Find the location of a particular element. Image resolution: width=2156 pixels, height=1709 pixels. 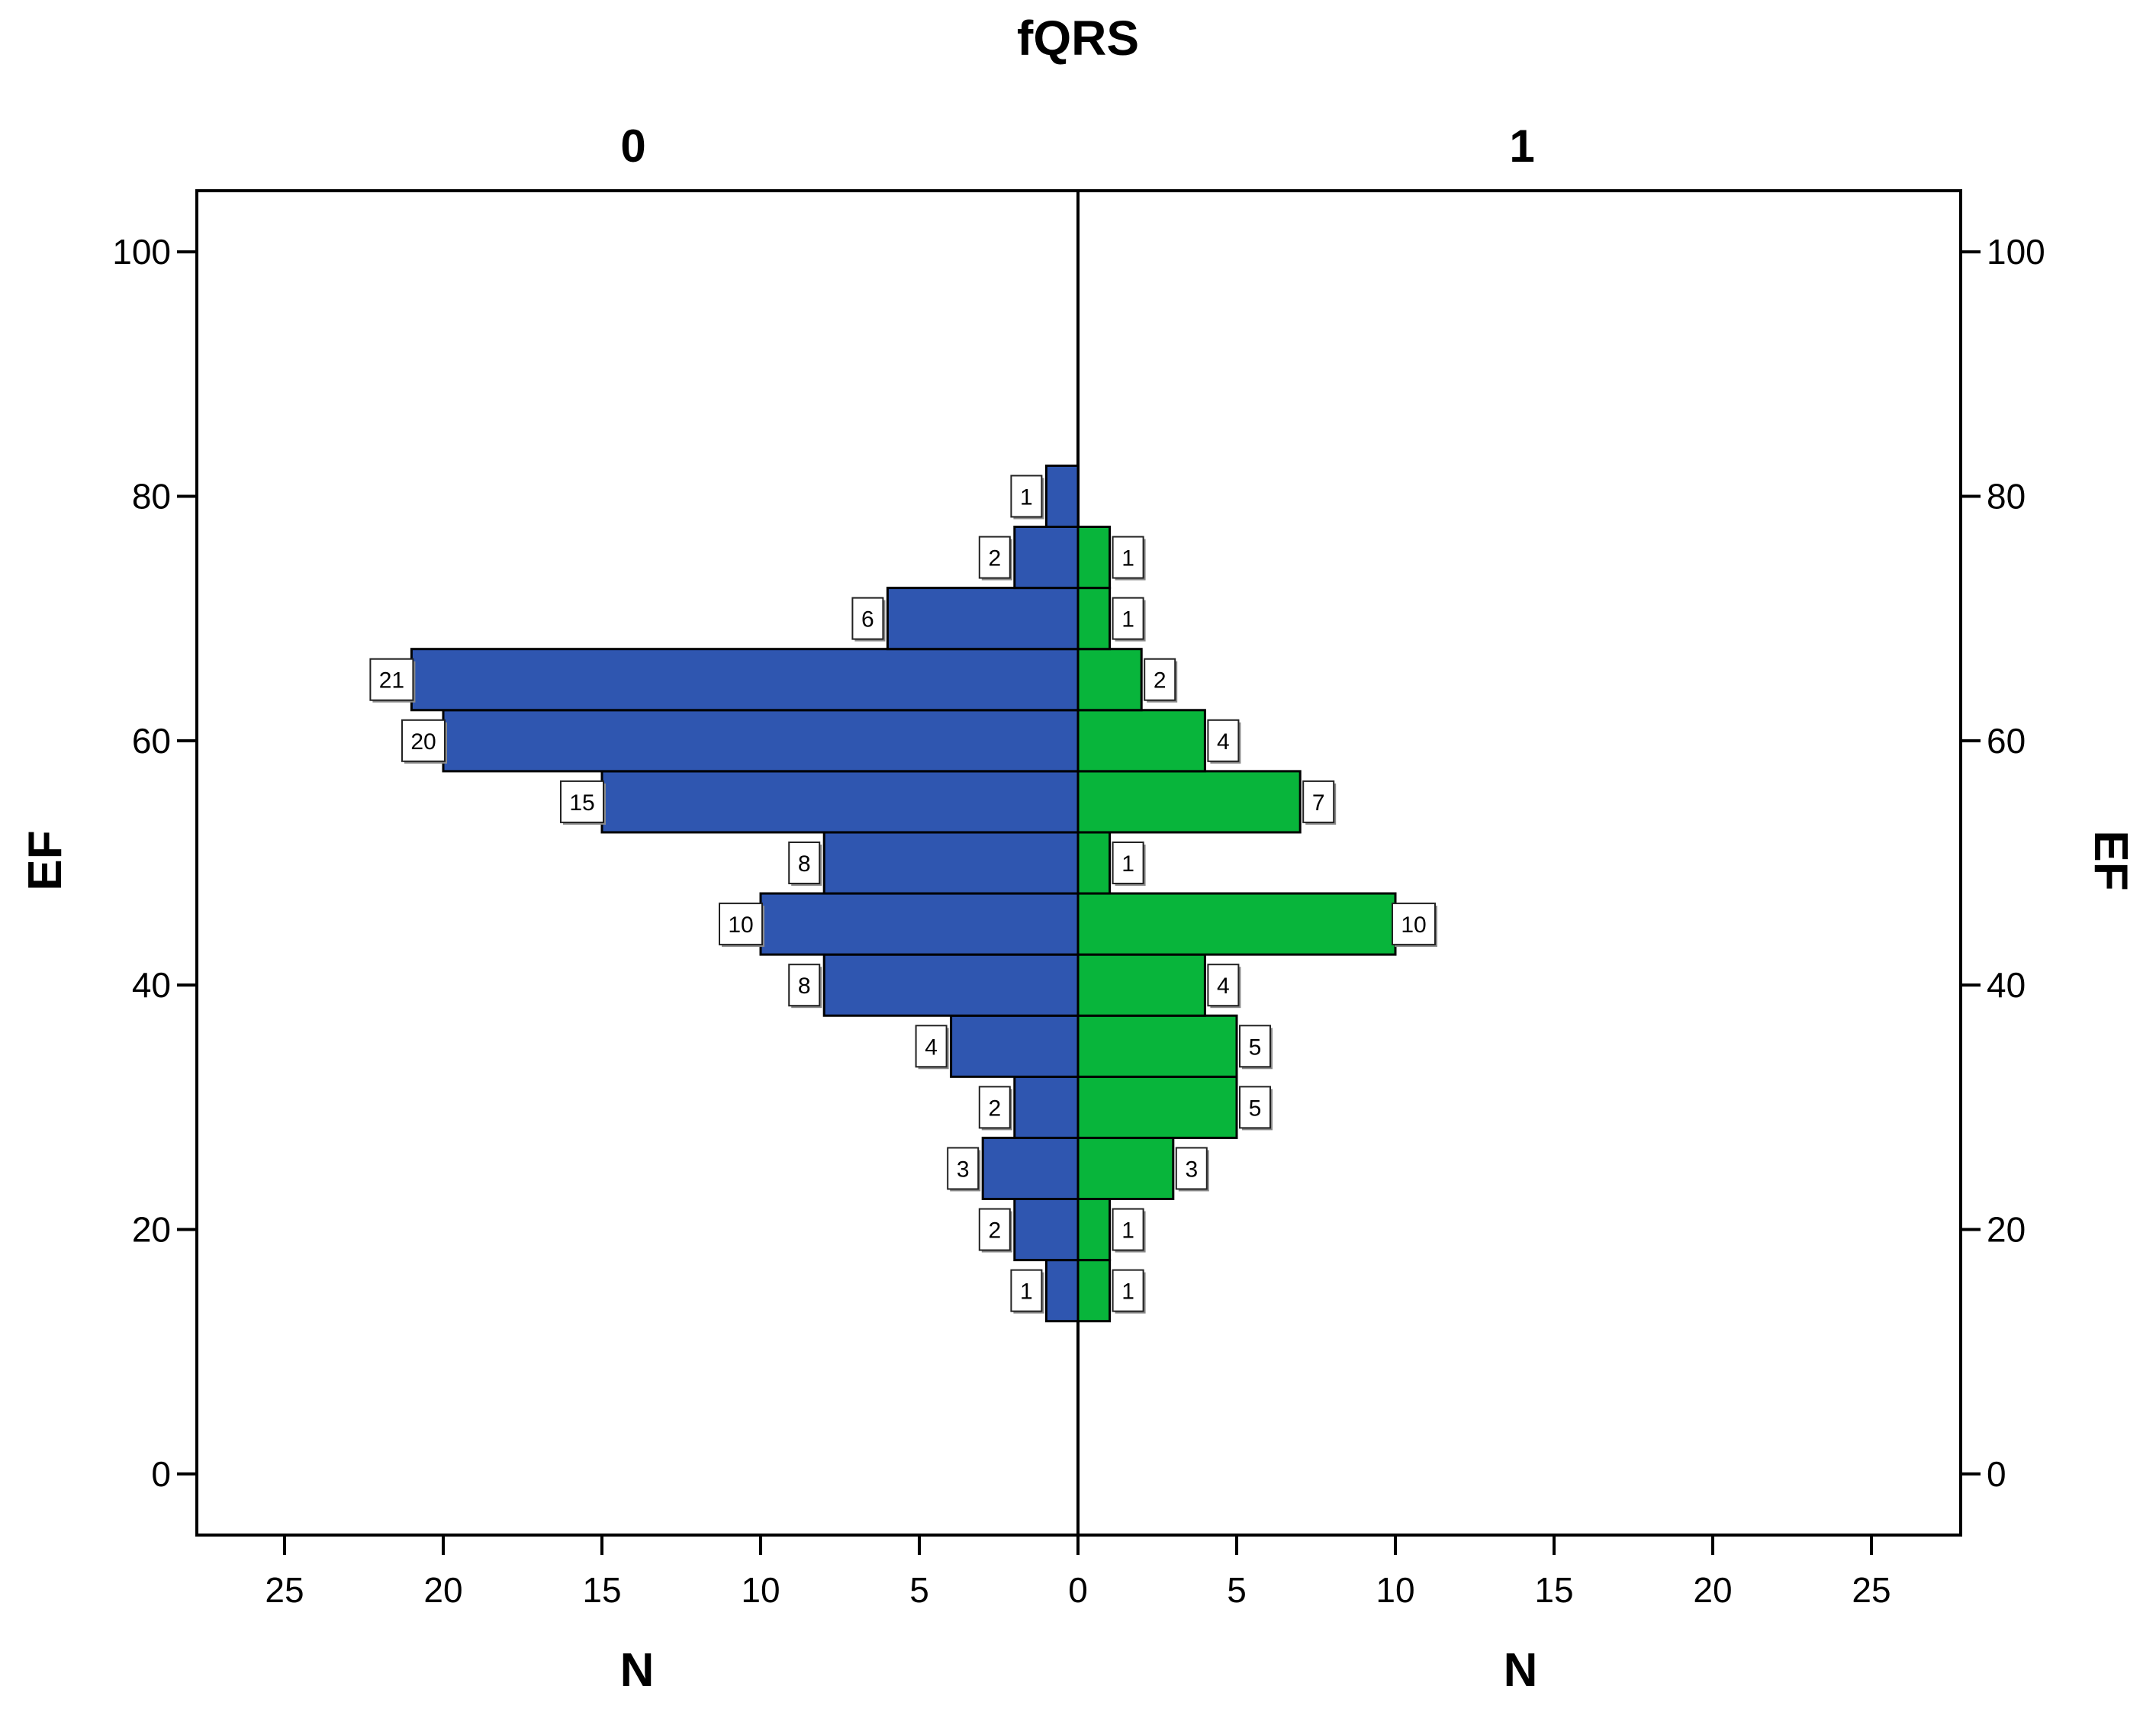

data-label-right-2: 3 is located at coordinates (1192, 1169).